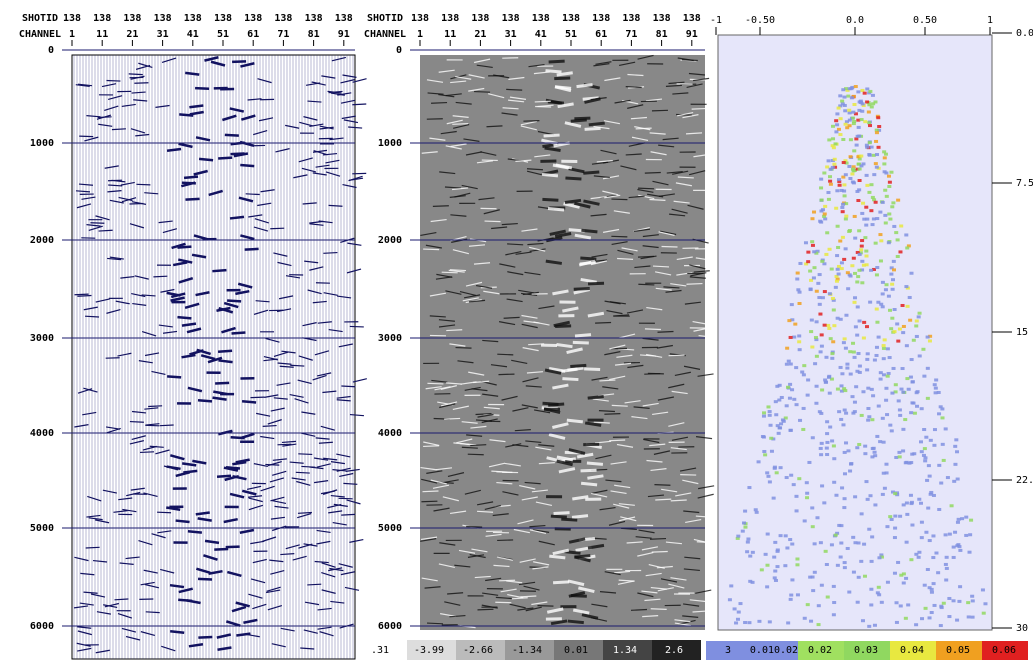  Describe the element at coordinates (283, 34) in the screenshot. I see `channel-value: 71` at that location.